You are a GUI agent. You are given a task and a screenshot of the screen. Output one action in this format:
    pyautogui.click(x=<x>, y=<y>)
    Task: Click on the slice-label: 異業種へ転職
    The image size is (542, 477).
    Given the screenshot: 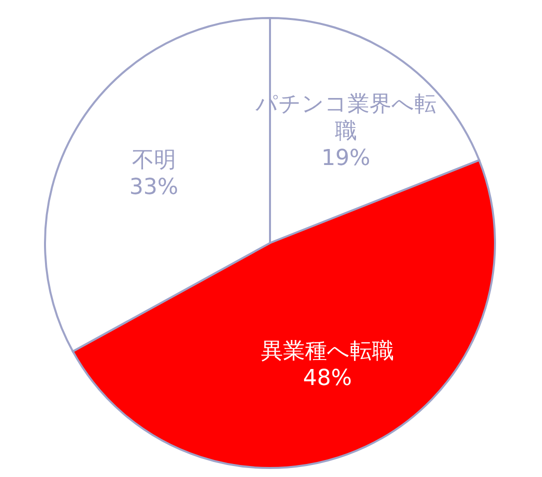 What is the action you would take?
    pyautogui.click(x=327, y=352)
    